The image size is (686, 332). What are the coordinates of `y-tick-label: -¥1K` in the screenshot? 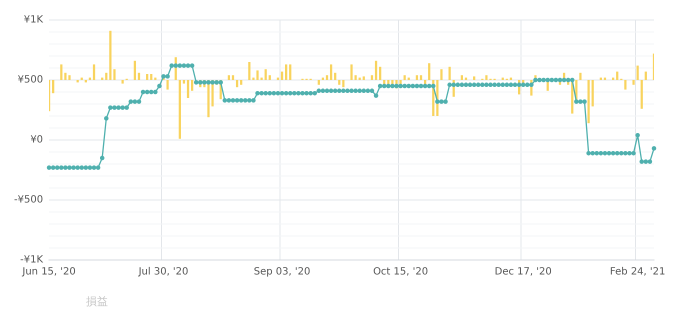 It's located at (32, 260).